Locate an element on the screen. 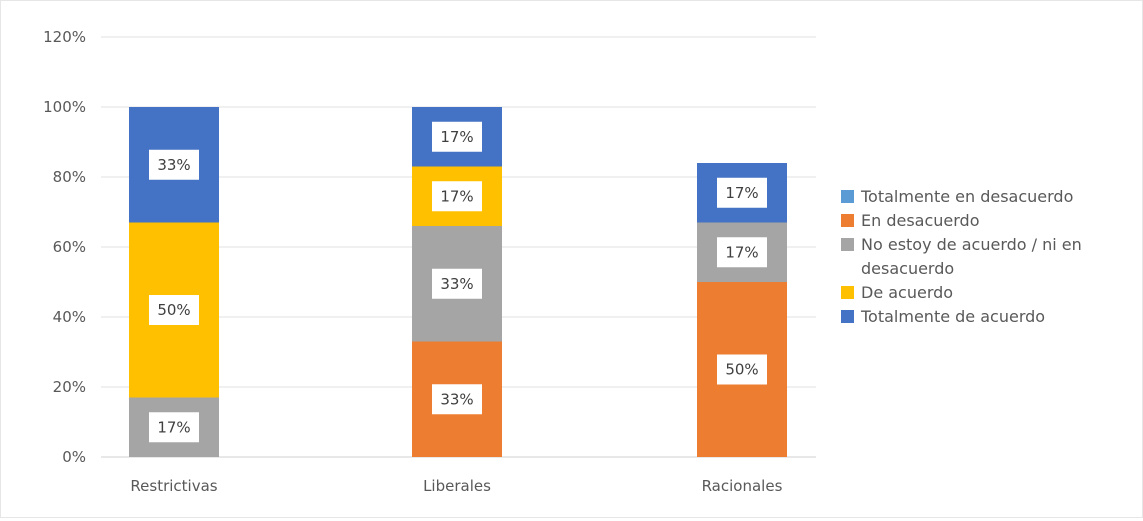 The width and height of the screenshot is (1143, 521). y-tick-label: 100% is located at coordinates (64, 107).